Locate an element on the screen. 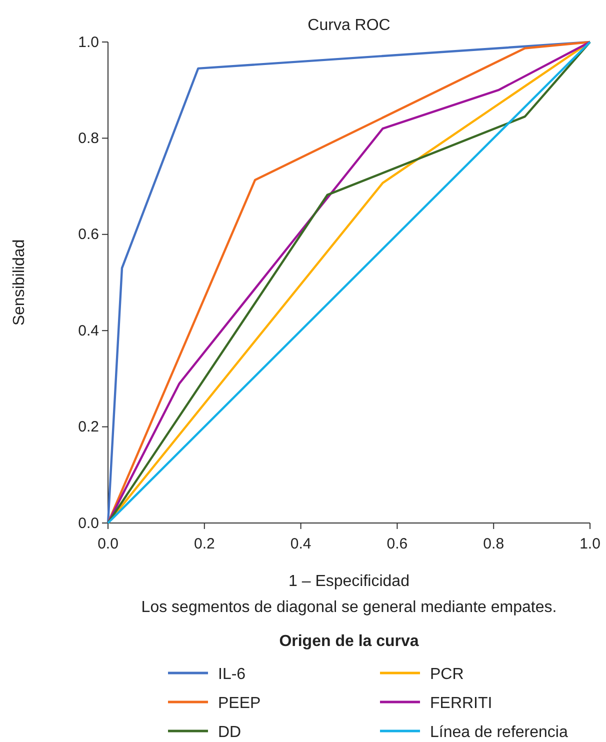 The height and width of the screenshot is (742, 606). text: Los segmentos de diagonal se general mediante empates. is located at coordinates (349, 607).